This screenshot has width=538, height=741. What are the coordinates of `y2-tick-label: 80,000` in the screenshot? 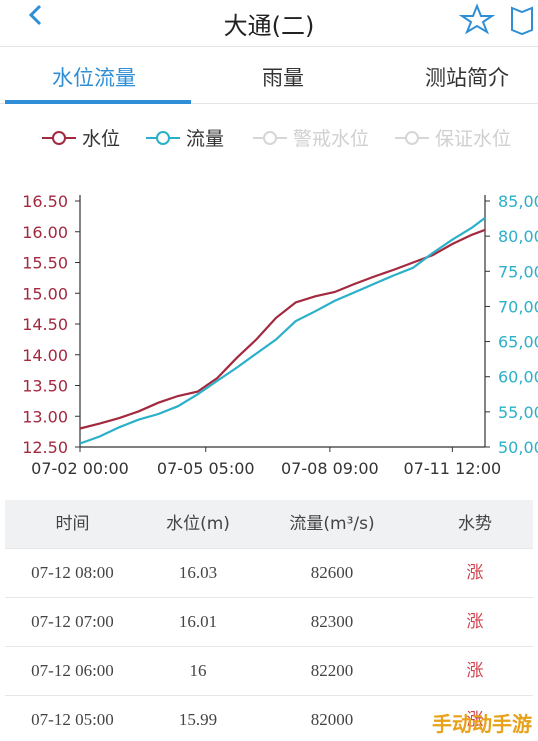 It's located at (518, 236).